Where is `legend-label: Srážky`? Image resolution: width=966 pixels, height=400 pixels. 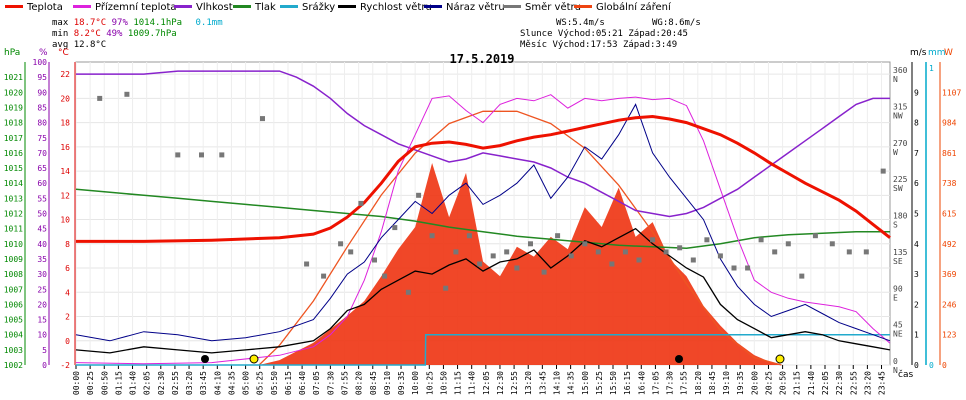
legend-label: Srážky is located at coordinates (319, 7).